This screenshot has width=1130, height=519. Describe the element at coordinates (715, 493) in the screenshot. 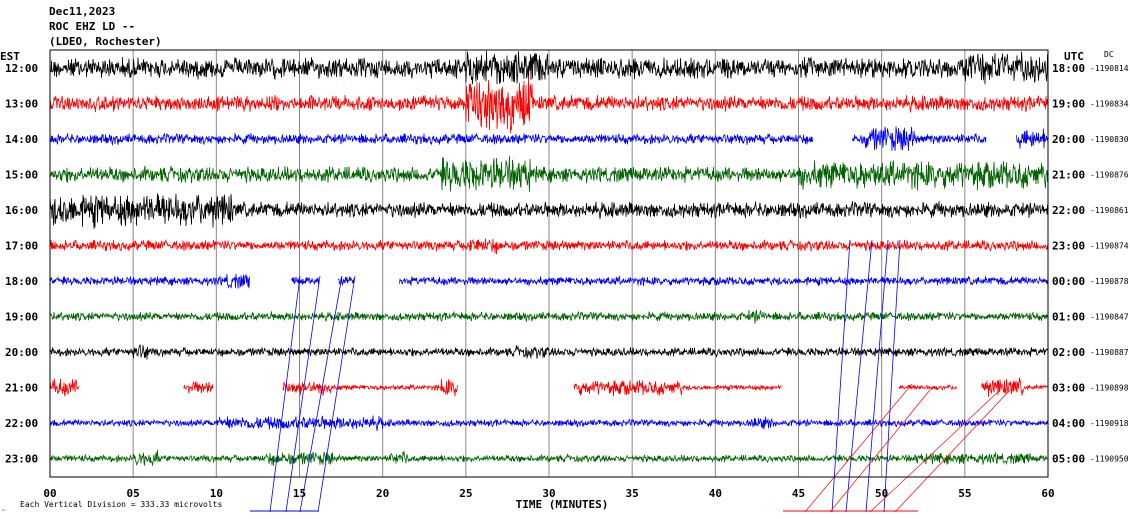

I see `x-tick-label: 40` at that location.